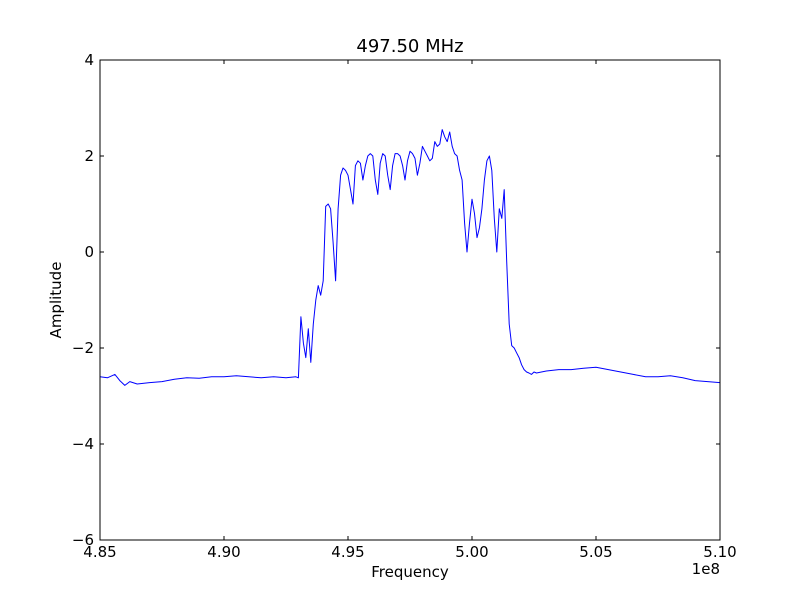  What do you see at coordinates (471, 552) in the screenshot?
I see `x-tick-label: 5.00` at bounding box center [471, 552].